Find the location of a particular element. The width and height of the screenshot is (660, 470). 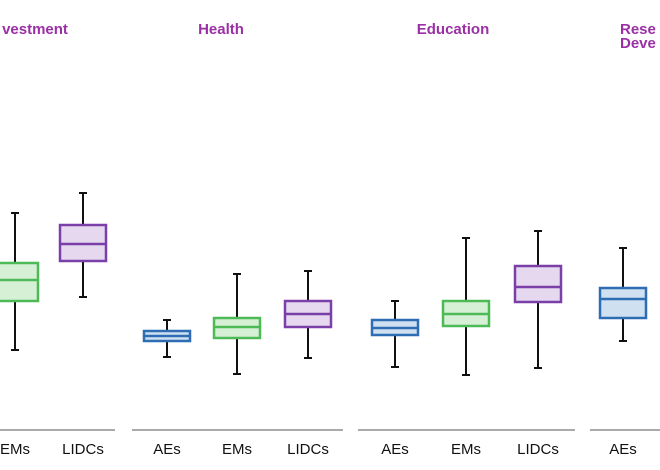

panel-title: vestment is located at coordinates (35, 29).